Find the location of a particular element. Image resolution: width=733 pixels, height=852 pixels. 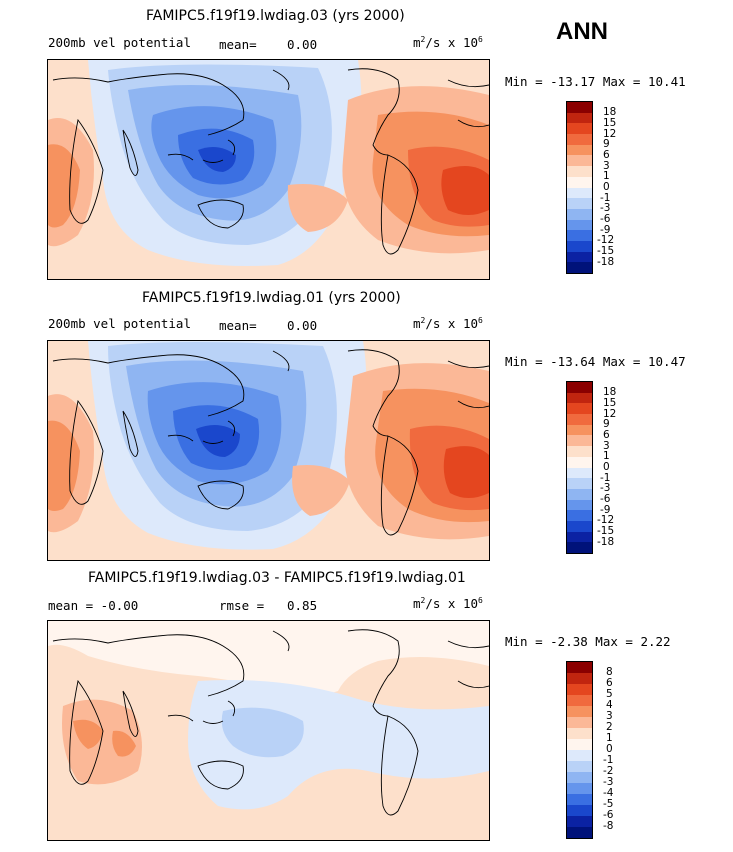

panel-1-title: FAMIPC5.f19f19.lwdiag.03 (yrs 2000) is located at coordinates (275, 16).